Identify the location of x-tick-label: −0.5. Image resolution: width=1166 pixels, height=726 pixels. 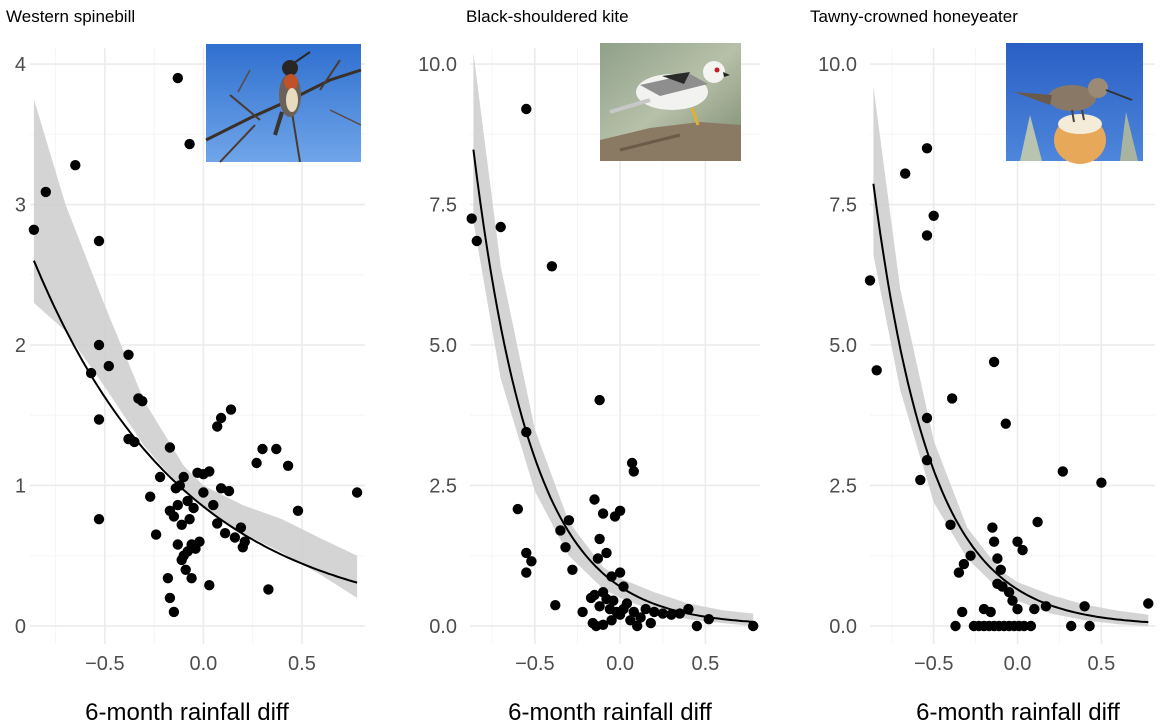
(104, 664).